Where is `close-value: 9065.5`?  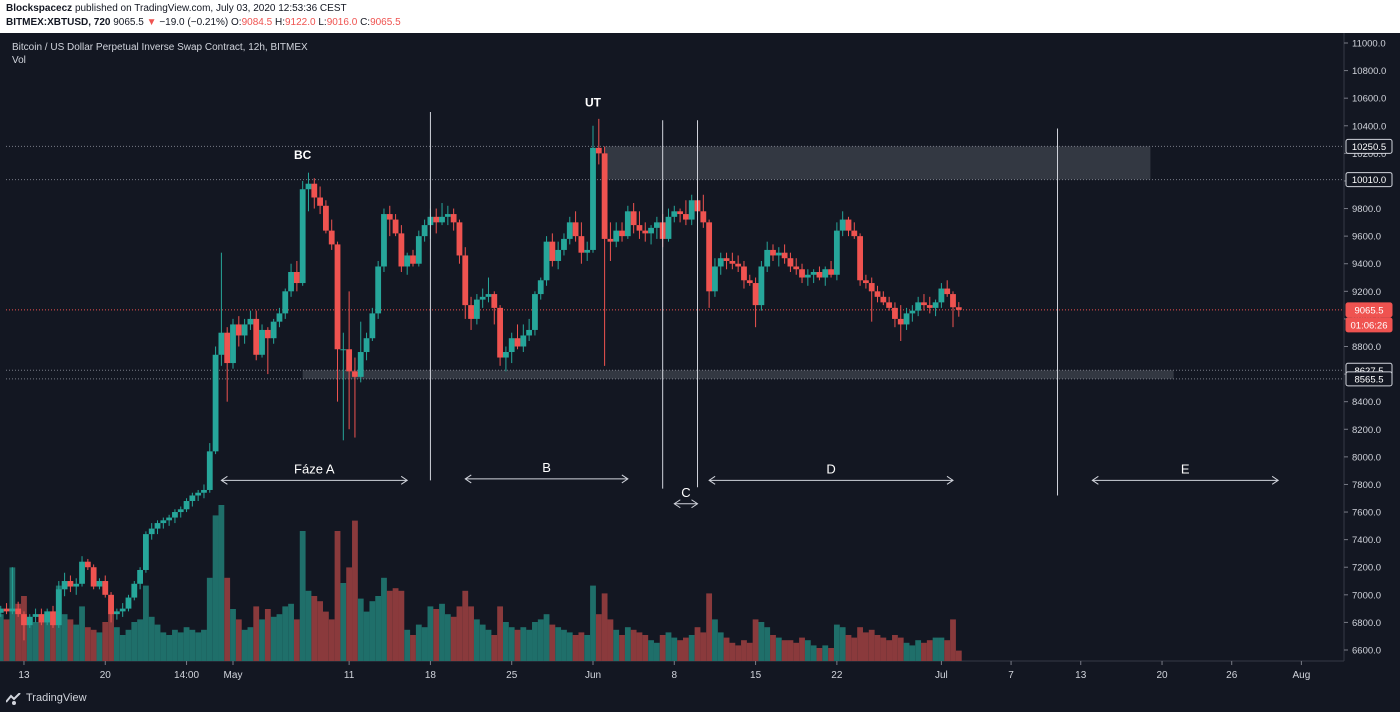
close-value: 9065.5 is located at coordinates (385, 22).